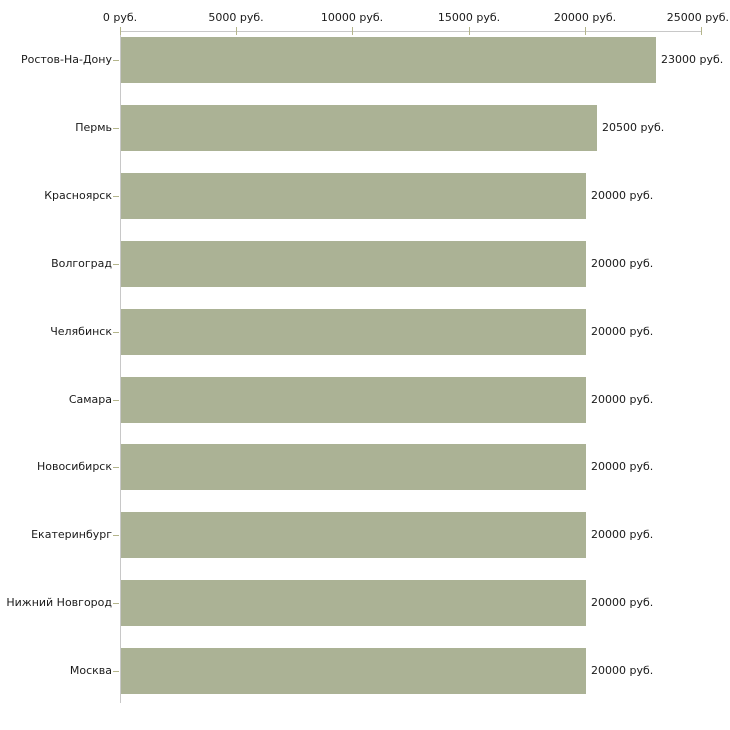 This screenshot has width=730, height=730. What do you see at coordinates (236, 17) in the screenshot?
I see `x-axis-tick-label: 5000 руб.` at bounding box center [236, 17].